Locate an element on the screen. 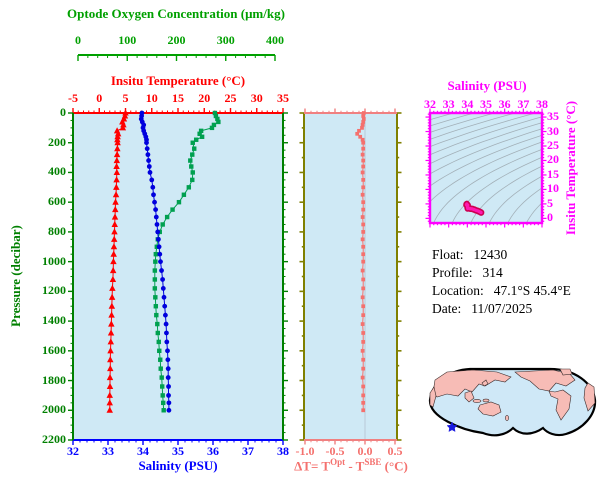  map-land-indochina is located at coordinates (469, 396).